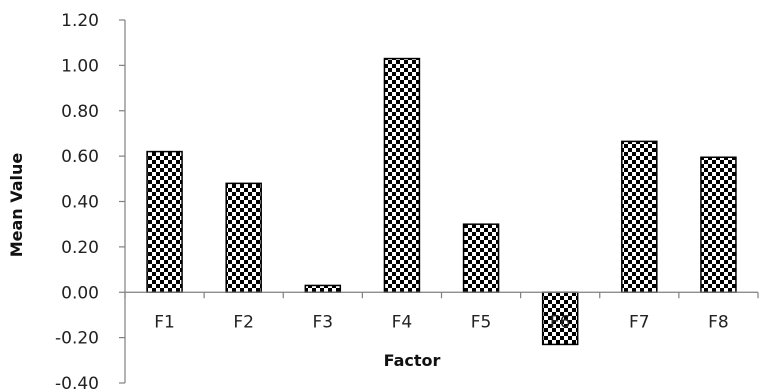 Image resolution: width=767 pixels, height=391 pixels. I want to click on x-axis, so click(441, 295).